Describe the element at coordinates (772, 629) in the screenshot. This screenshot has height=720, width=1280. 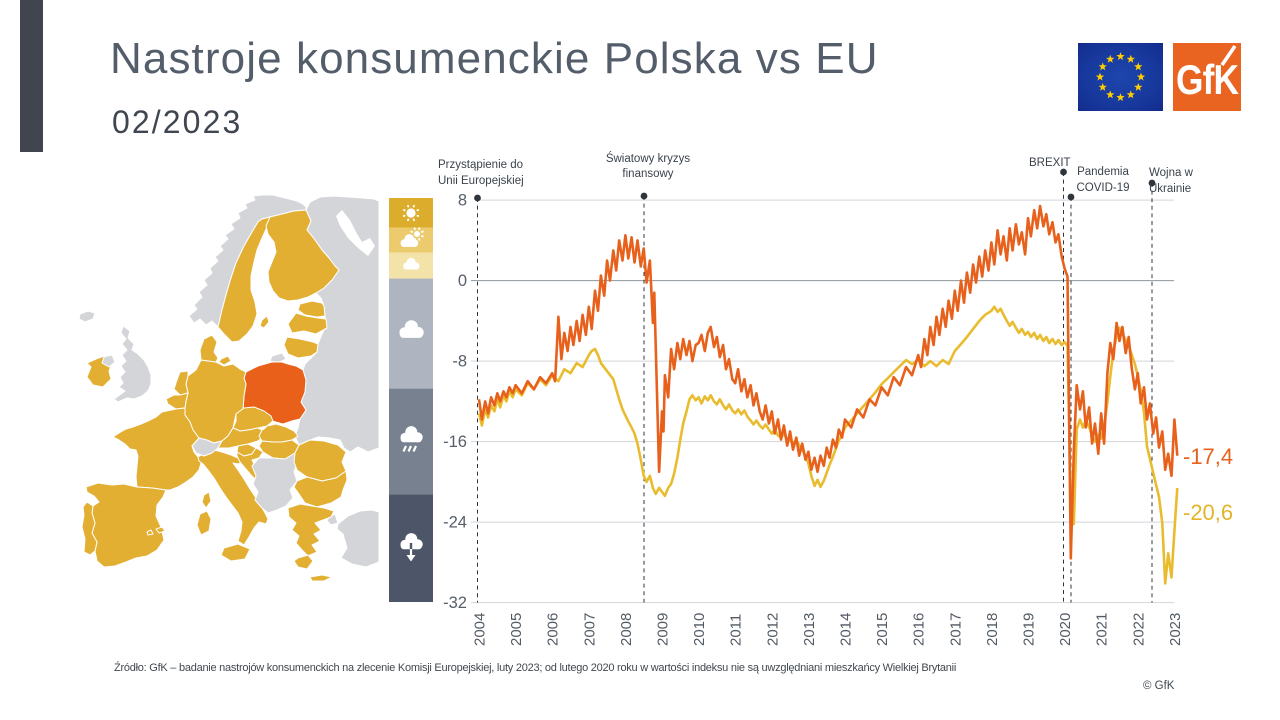
I see `svg-text: 2012` at that location.